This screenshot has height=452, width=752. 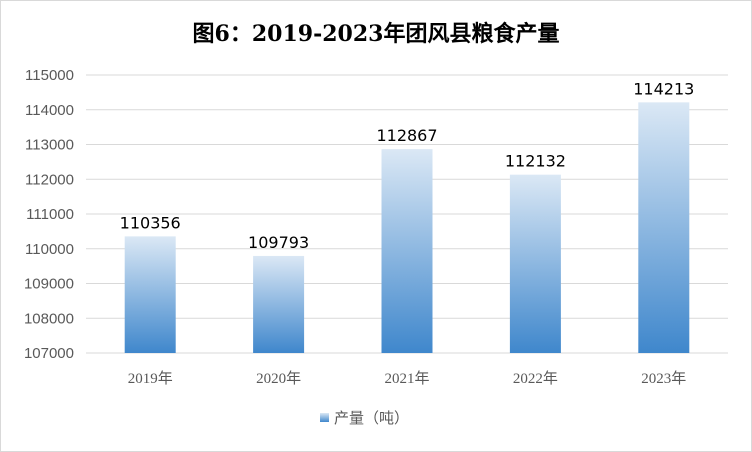 I want to click on x-tick-label: 2022年, so click(x=535, y=378).